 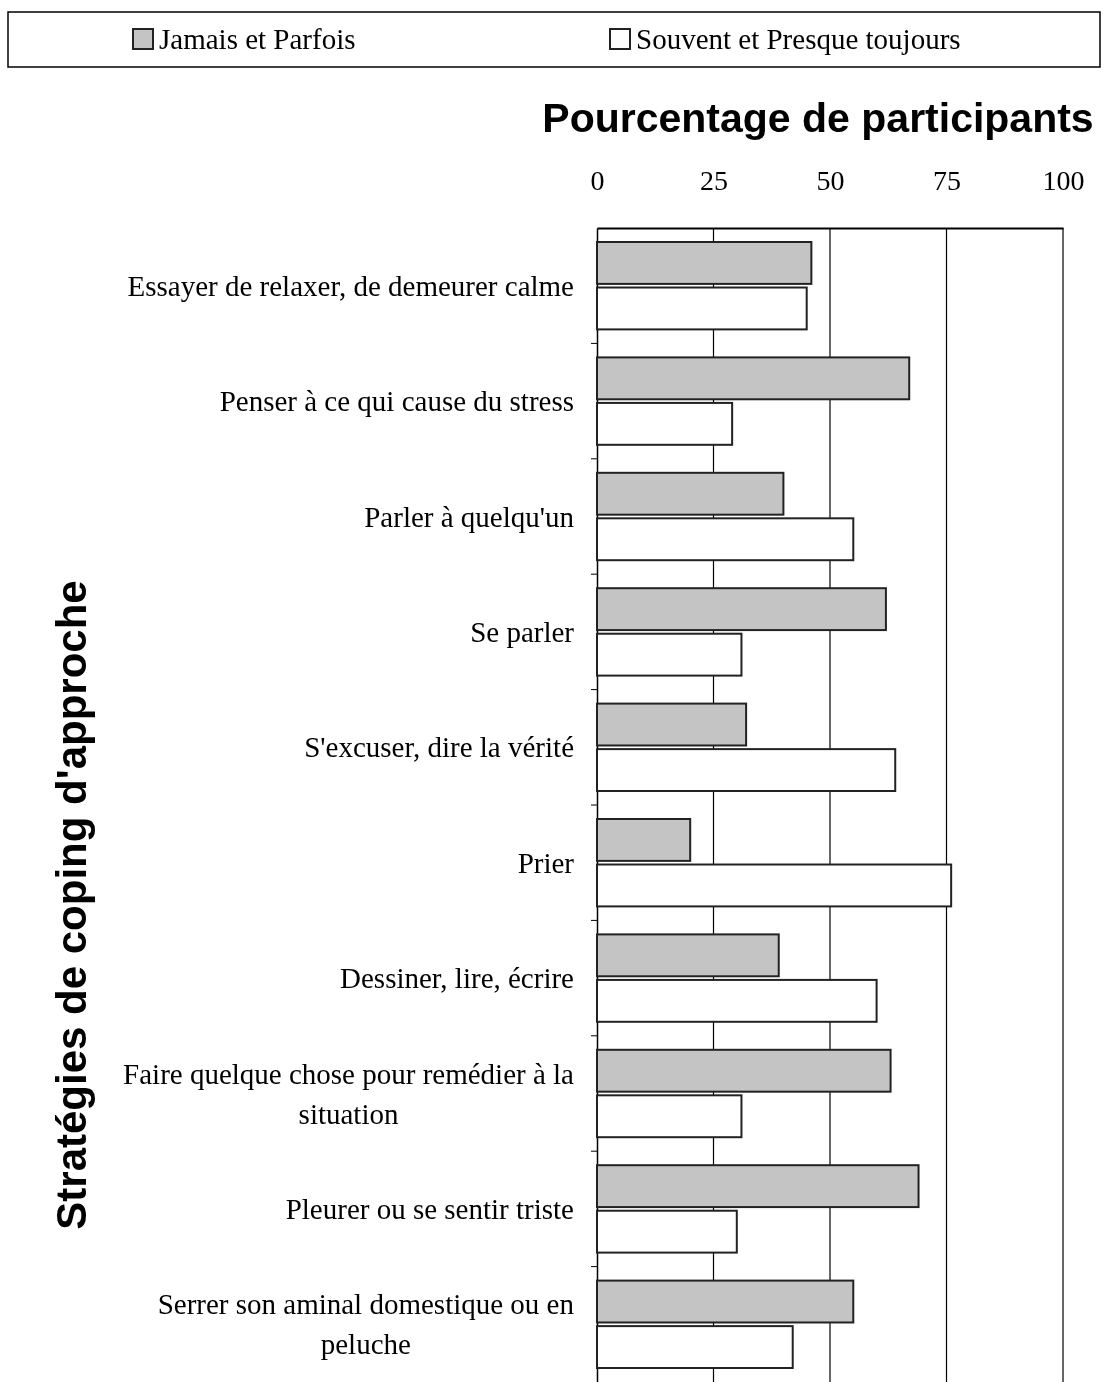 What do you see at coordinates (439, 747) in the screenshot?
I see `y-tick-label: S'excuser, dire la vérité` at bounding box center [439, 747].